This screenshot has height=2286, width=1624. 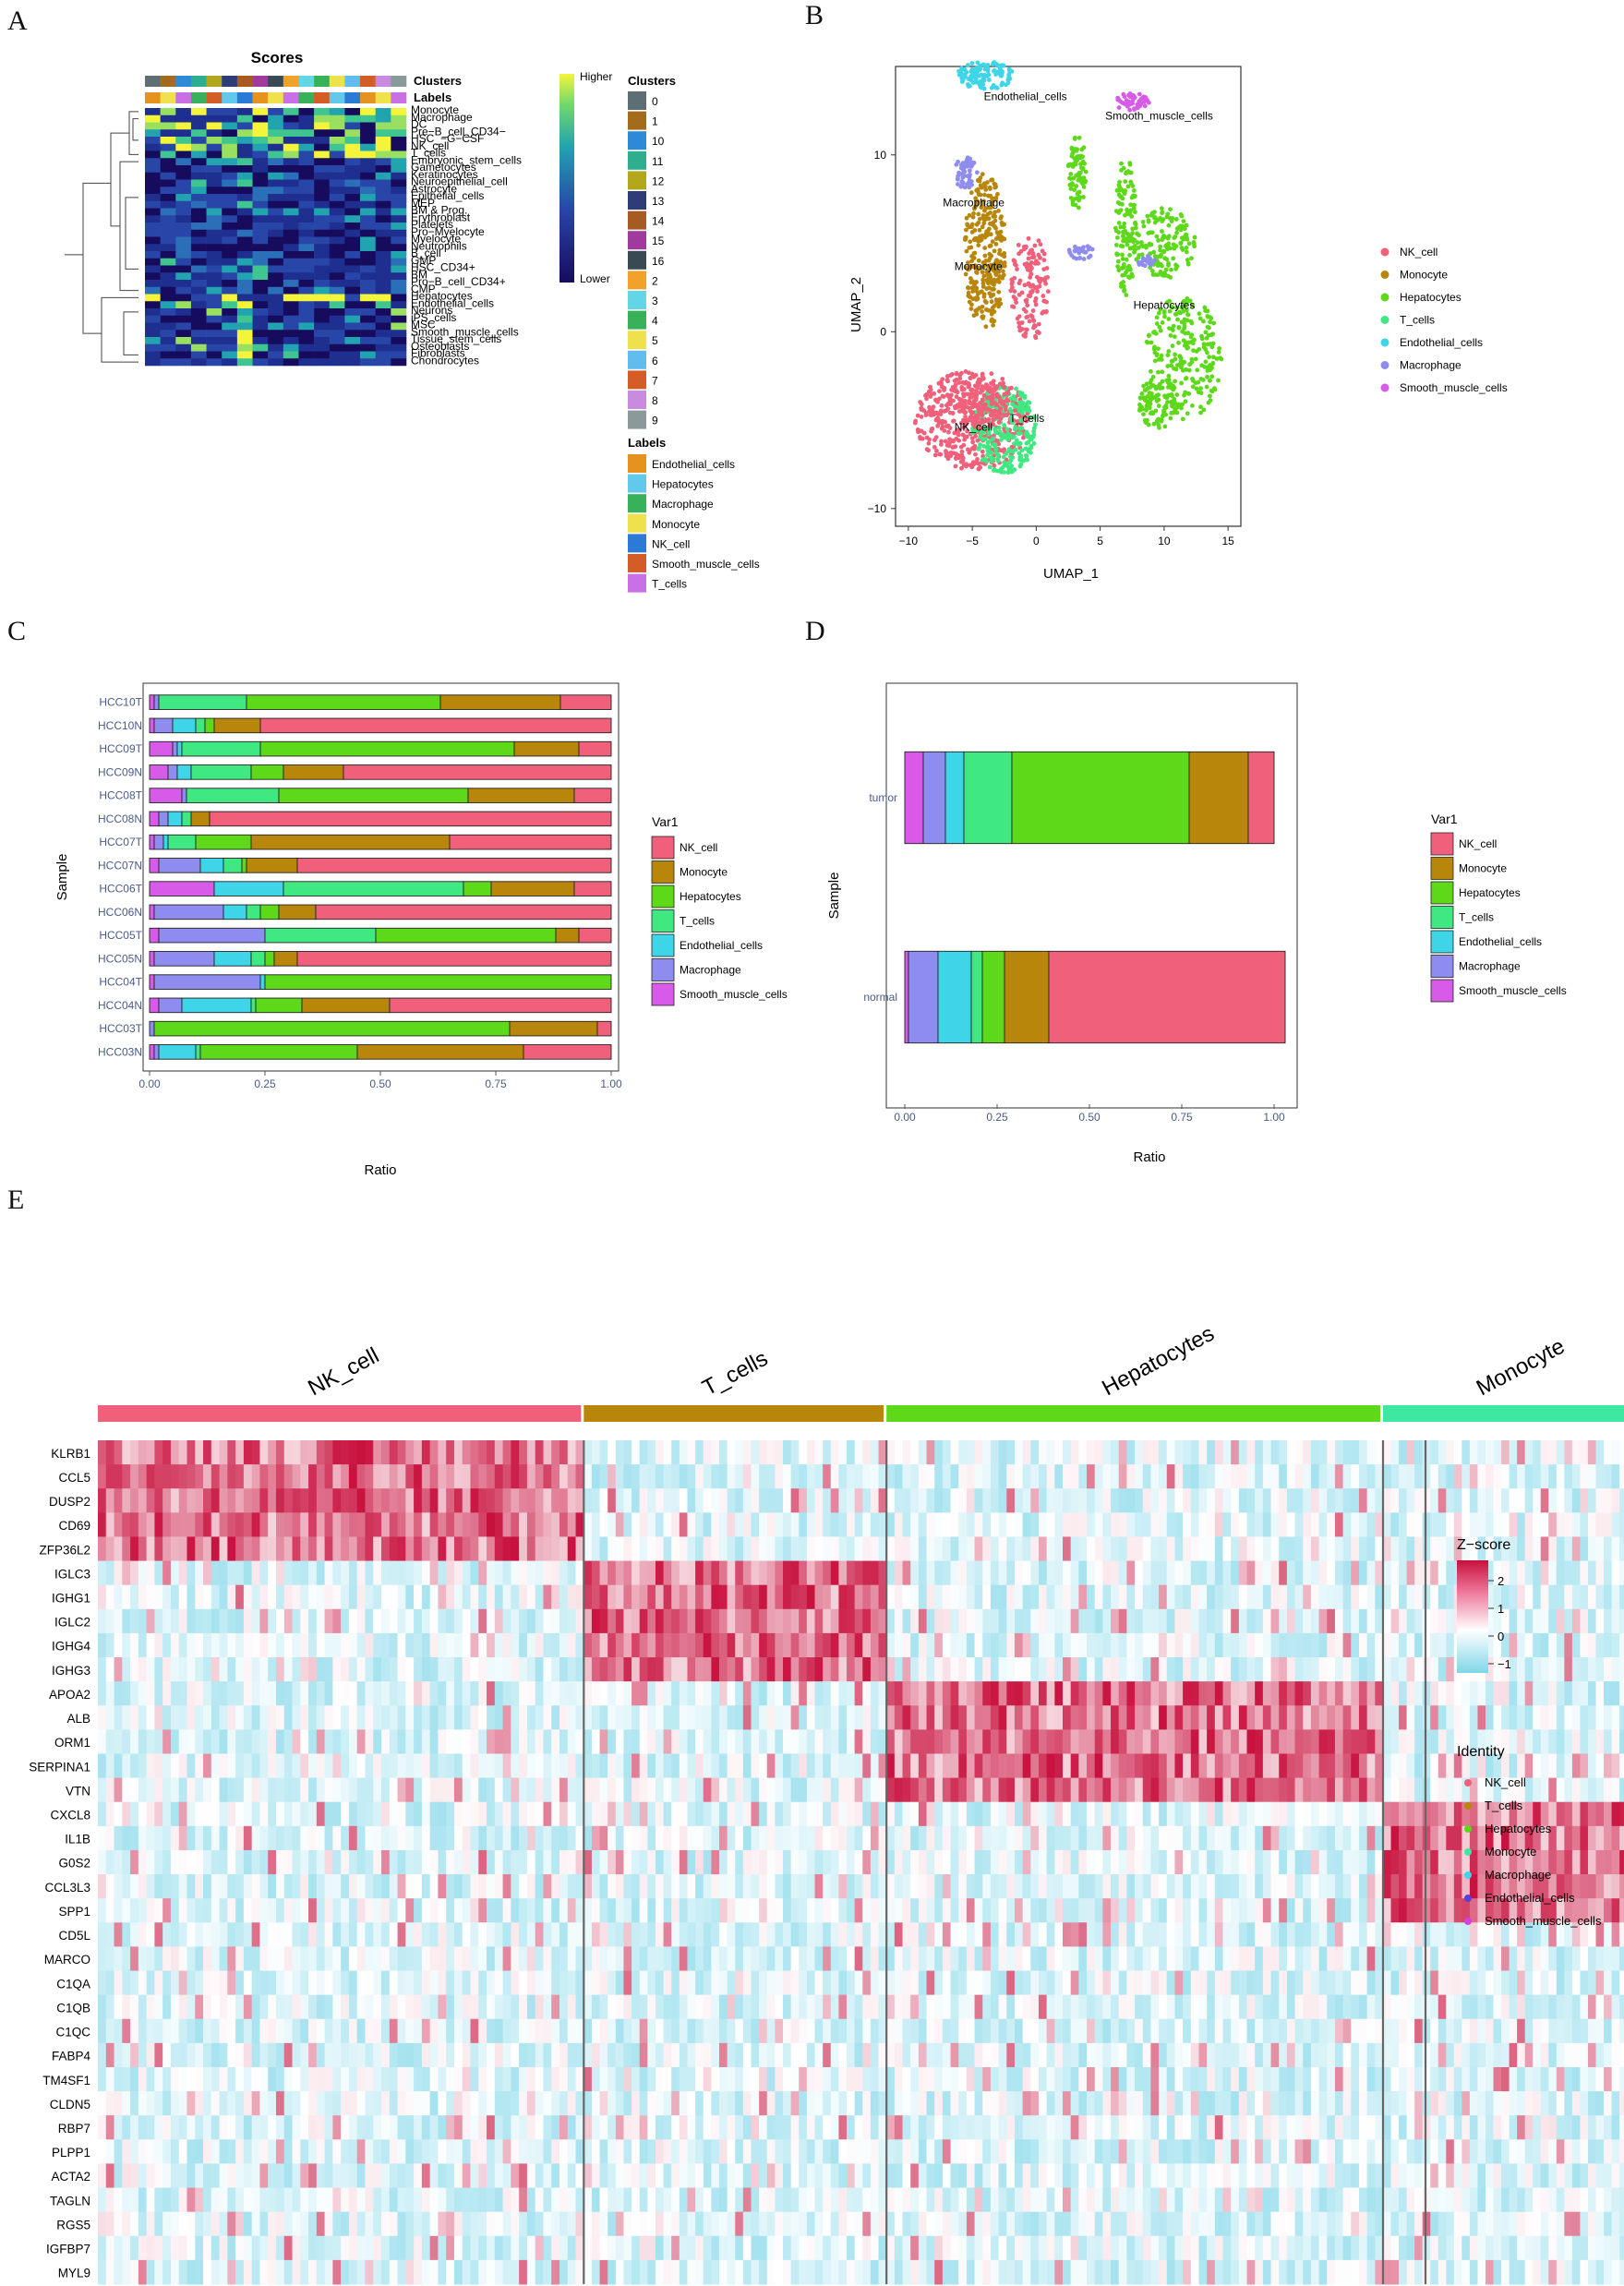 I want to click on cluster-swatch, so click(x=637, y=140).